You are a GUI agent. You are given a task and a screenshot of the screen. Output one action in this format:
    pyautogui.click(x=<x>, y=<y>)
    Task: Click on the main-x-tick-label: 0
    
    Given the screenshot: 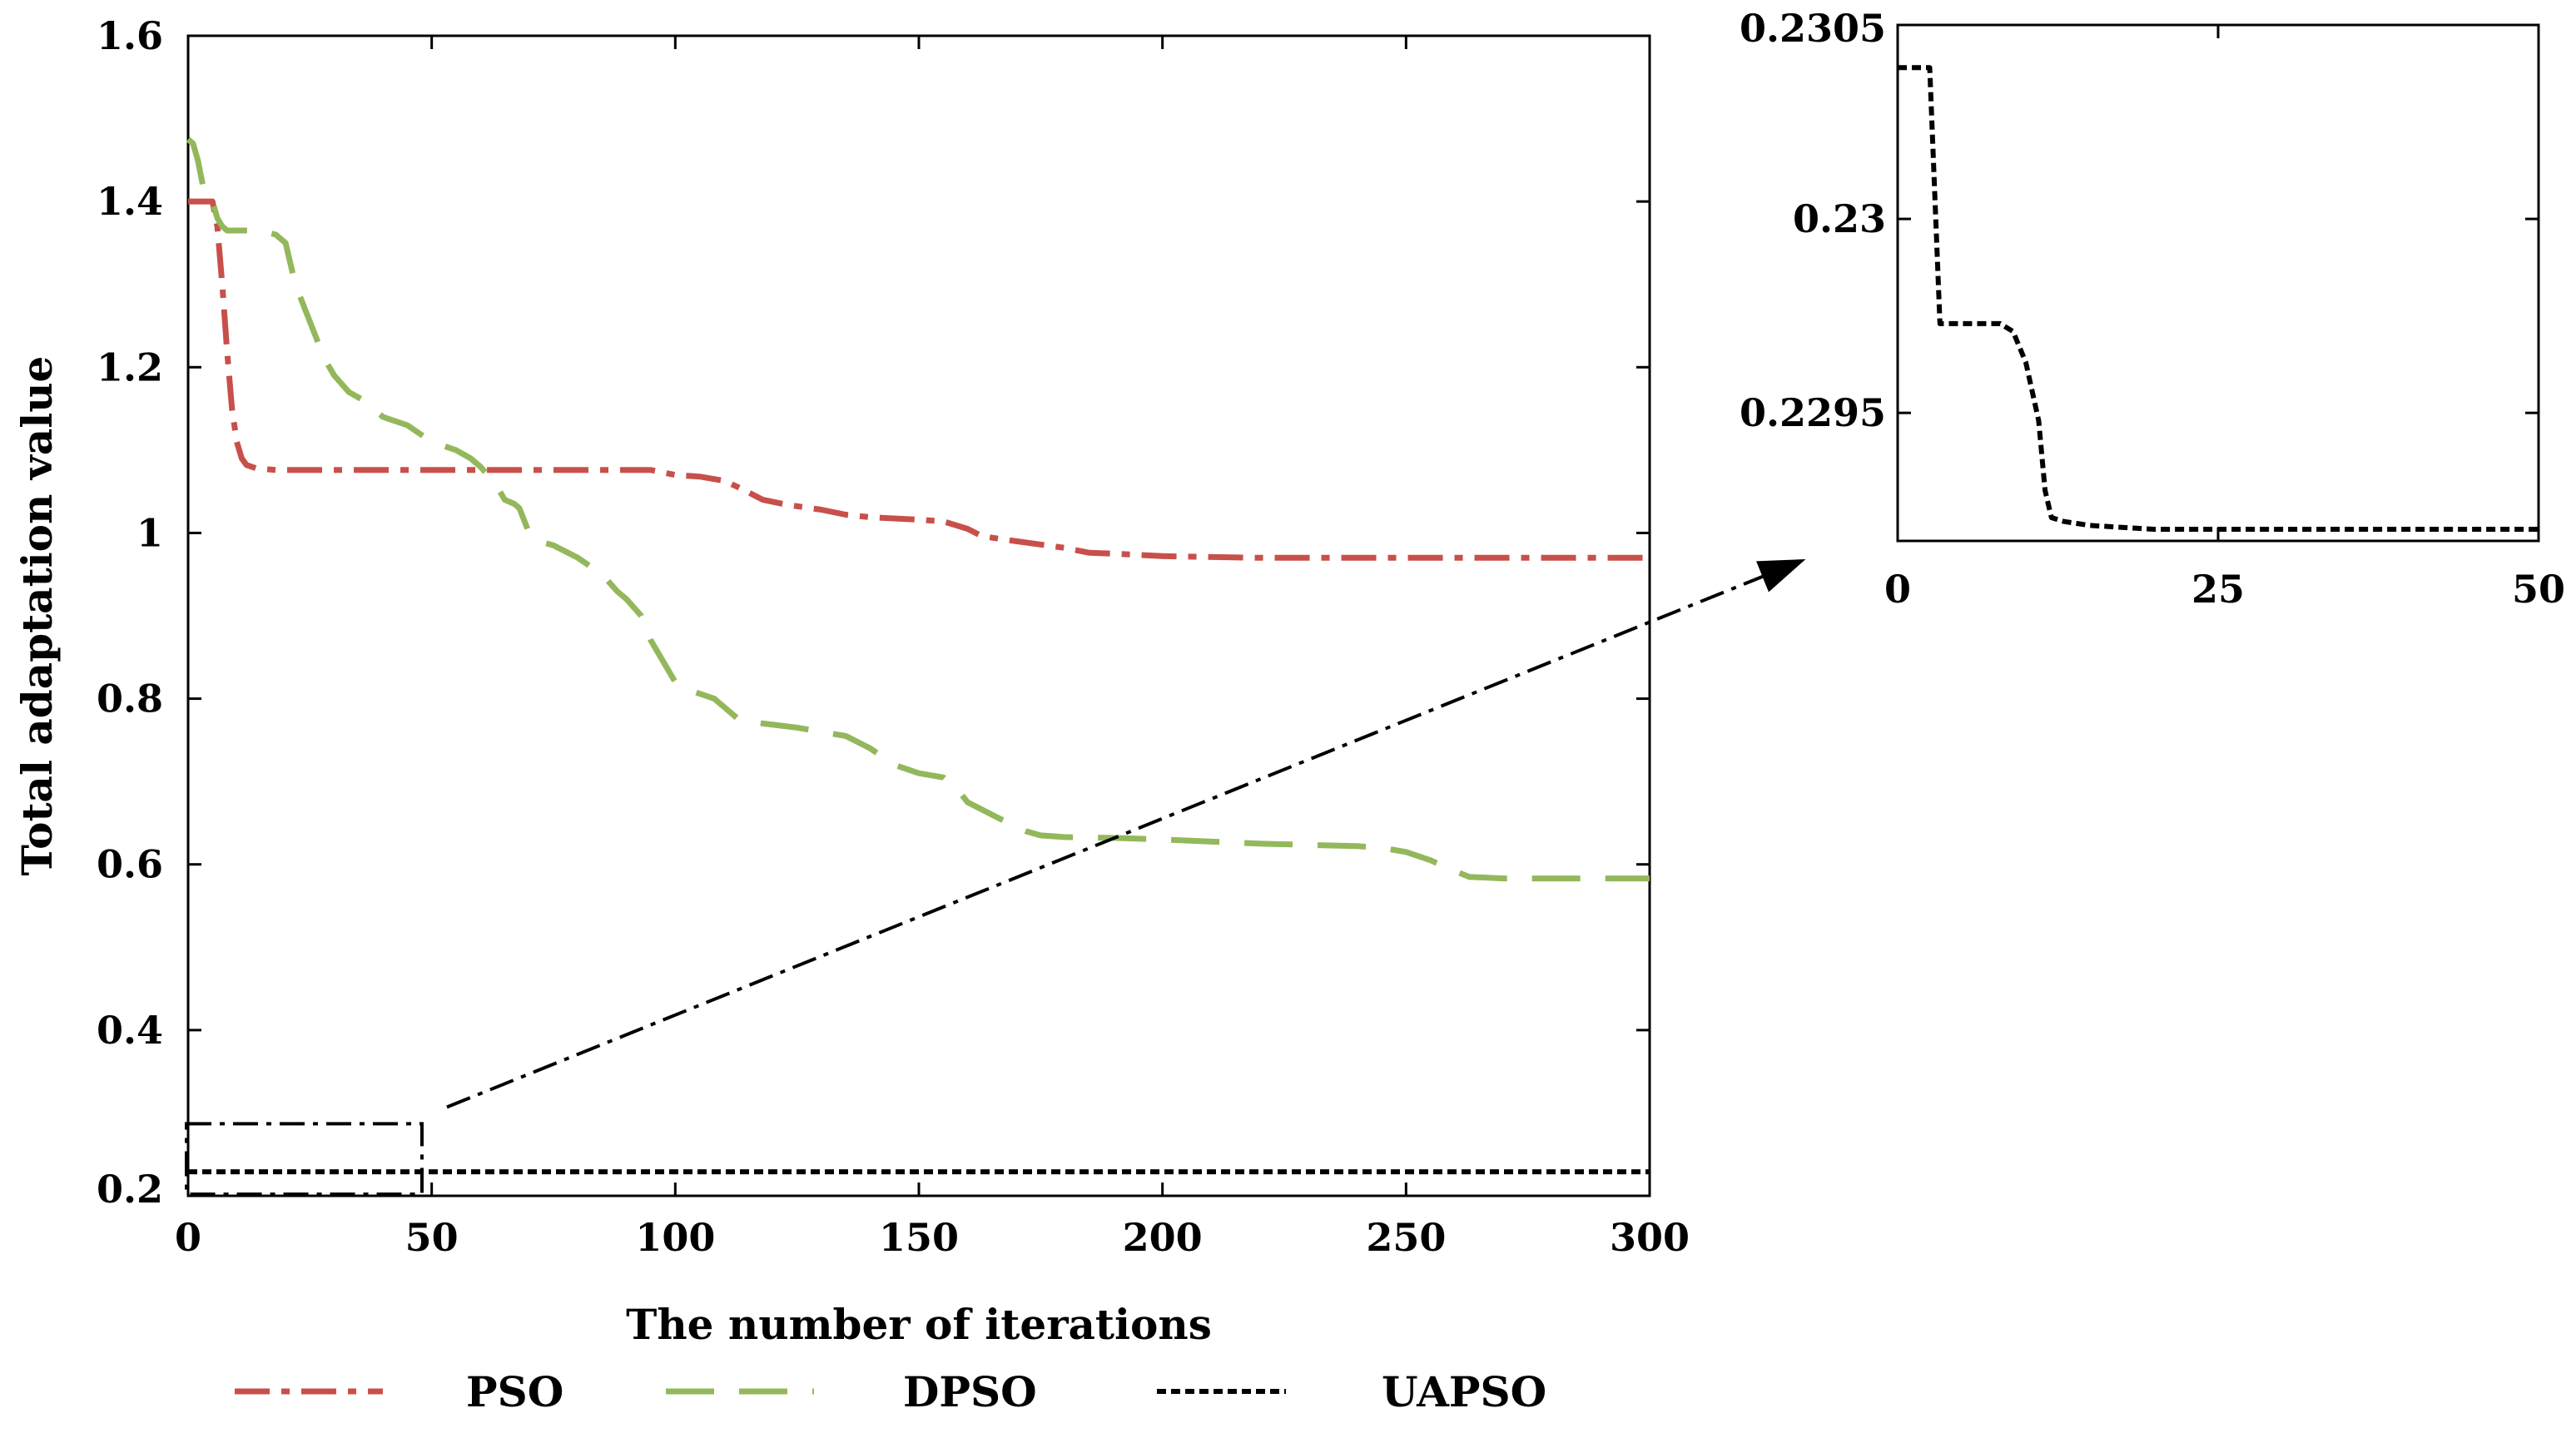 What is the action you would take?
    pyautogui.click(x=188, y=1237)
    